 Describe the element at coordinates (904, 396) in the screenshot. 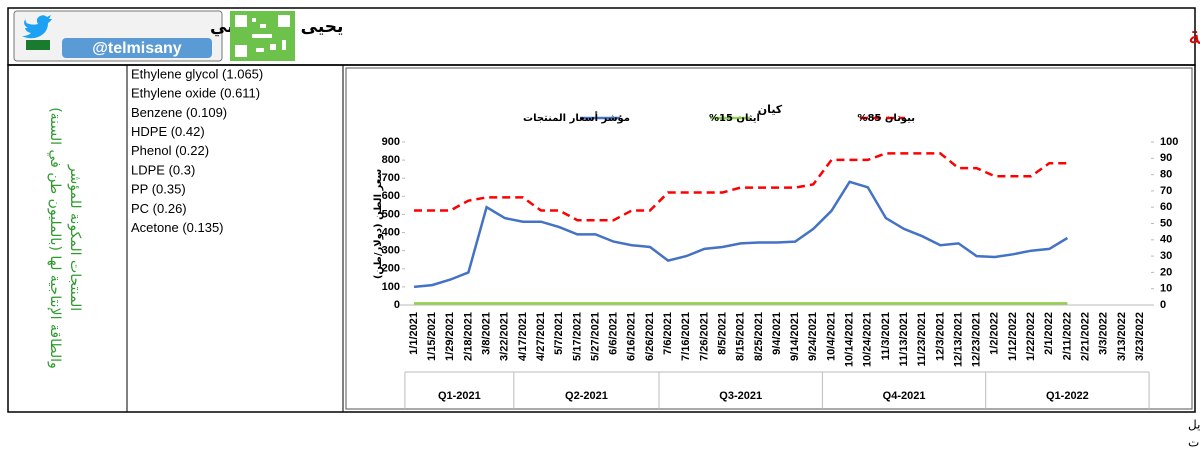

I see `group-label: Q4-2021` at that location.